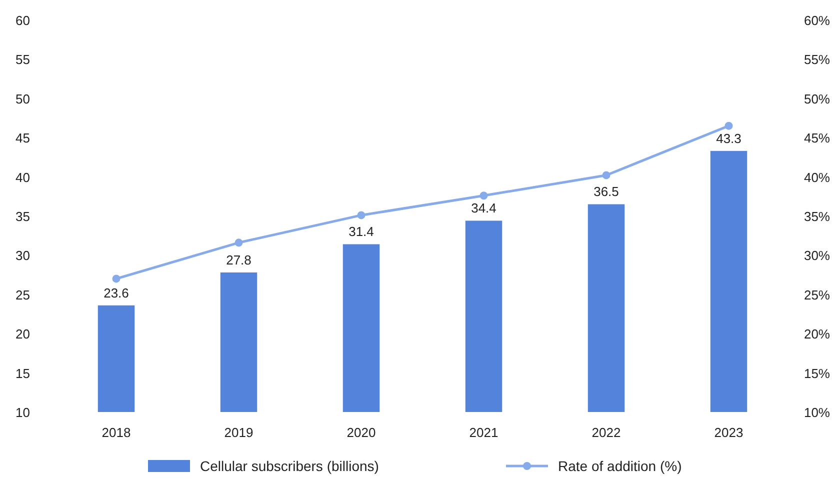 Image resolution: width=832 pixels, height=479 pixels. What do you see at coordinates (361, 432) in the screenshot?
I see `x-tick-label: 2020` at bounding box center [361, 432].